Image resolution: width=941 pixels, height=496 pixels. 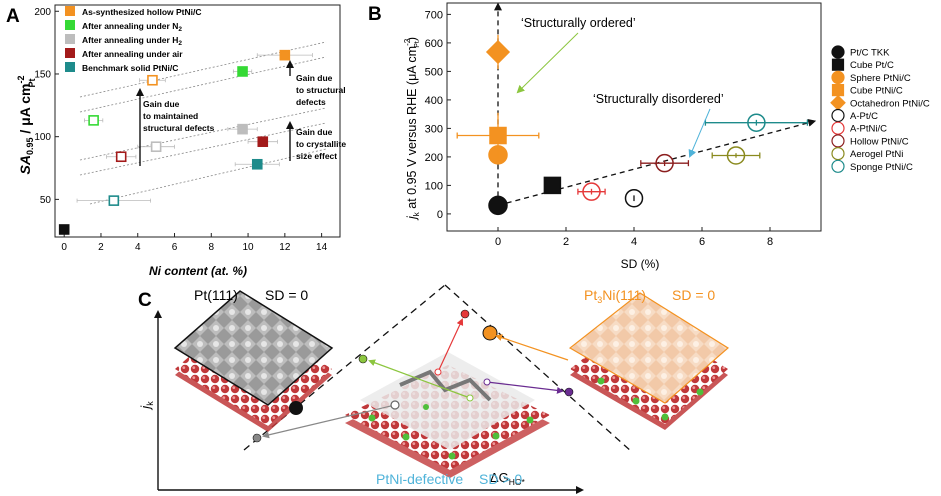 What do you see at coordinates (465, 314) in the screenshot?
I see `volcano-marker-red` at bounding box center [465, 314].